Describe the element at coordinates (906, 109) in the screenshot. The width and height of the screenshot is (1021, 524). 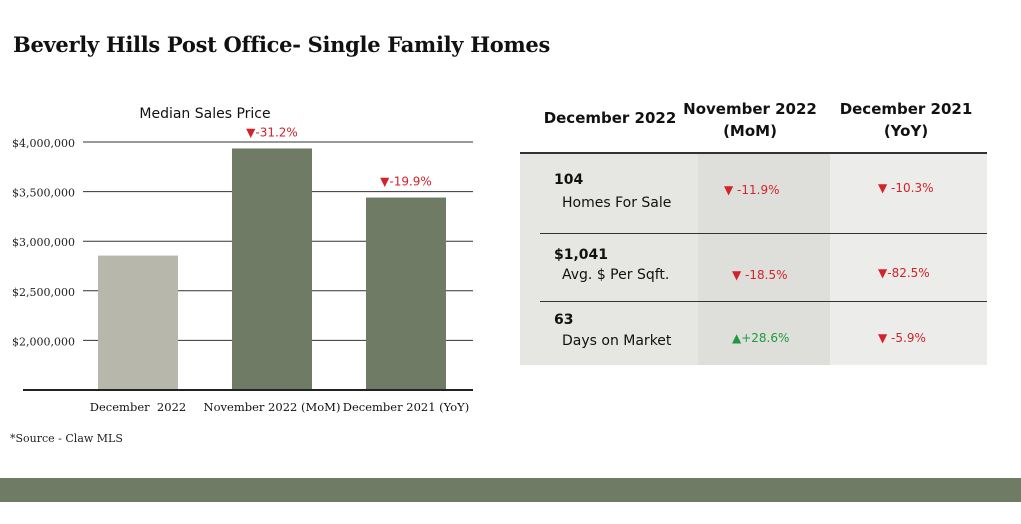
I see `header-yoy-line1: December 2021` at that location.